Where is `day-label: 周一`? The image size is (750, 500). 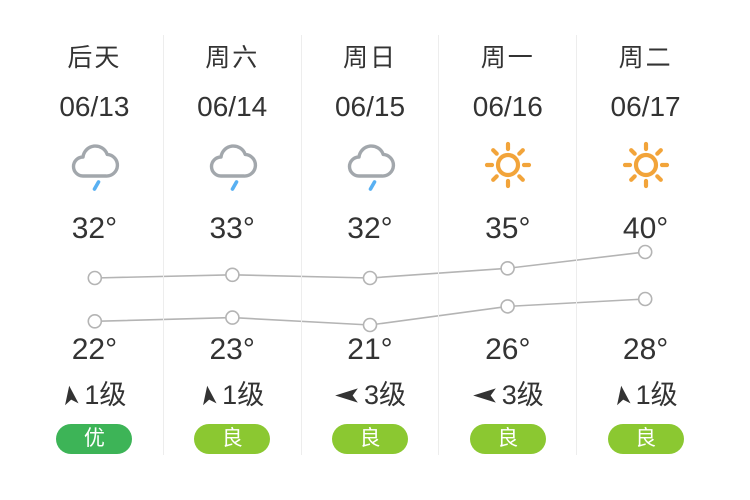
day-label: 周一 is located at coordinates (507, 58).